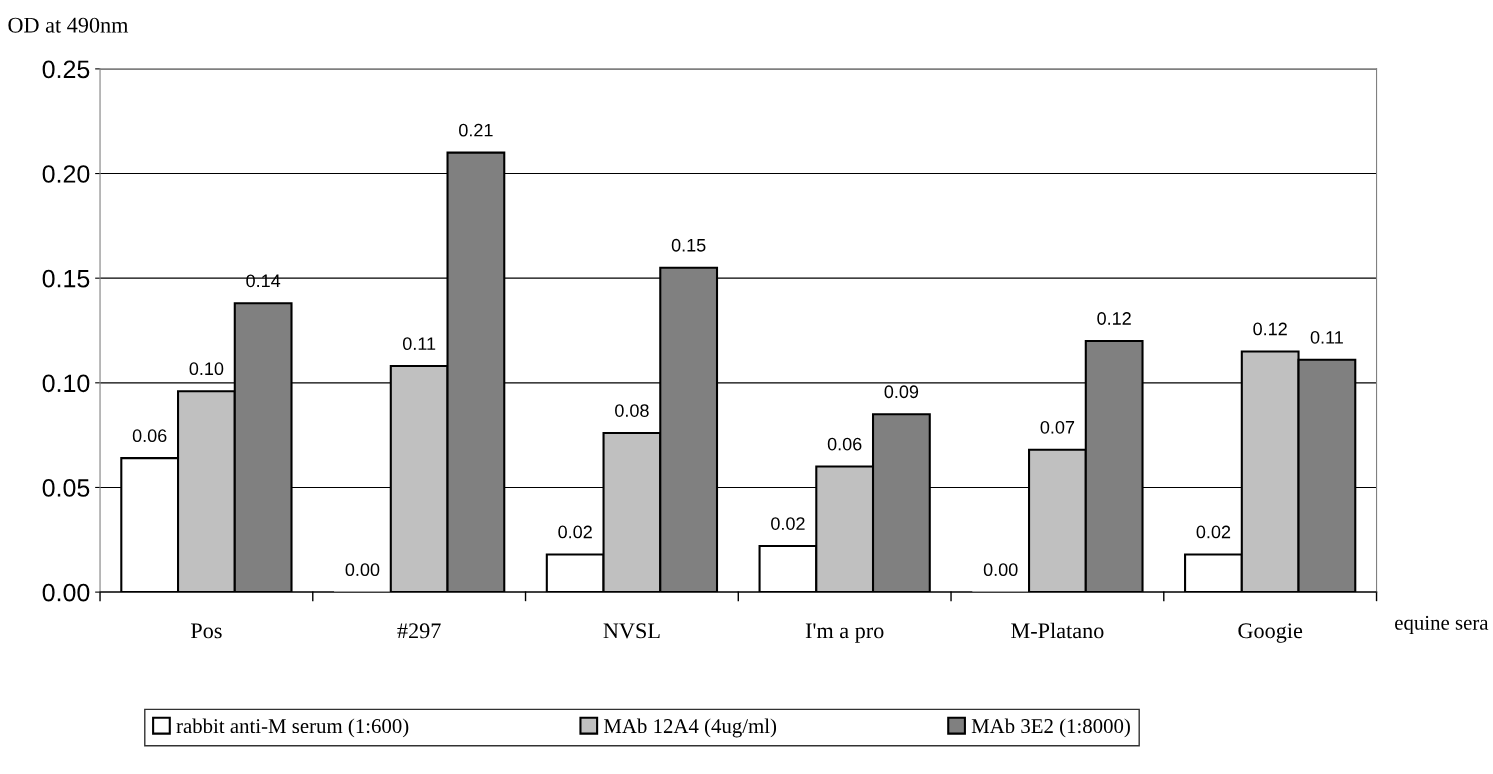  What do you see at coordinates (206, 369) in the screenshot?
I see `data-label: 0.10` at bounding box center [206, 369].